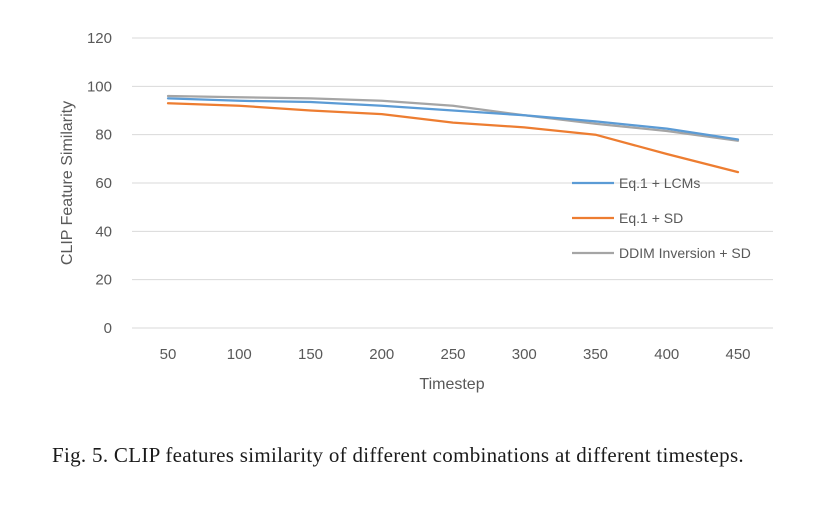 The height and width of the screenshot is (529, 833). Describe the element at coordinates (685, 253) in the screenshot. I see `legend-label-ddim-inversion-sd: DDIM Inversion + SD` at that location.